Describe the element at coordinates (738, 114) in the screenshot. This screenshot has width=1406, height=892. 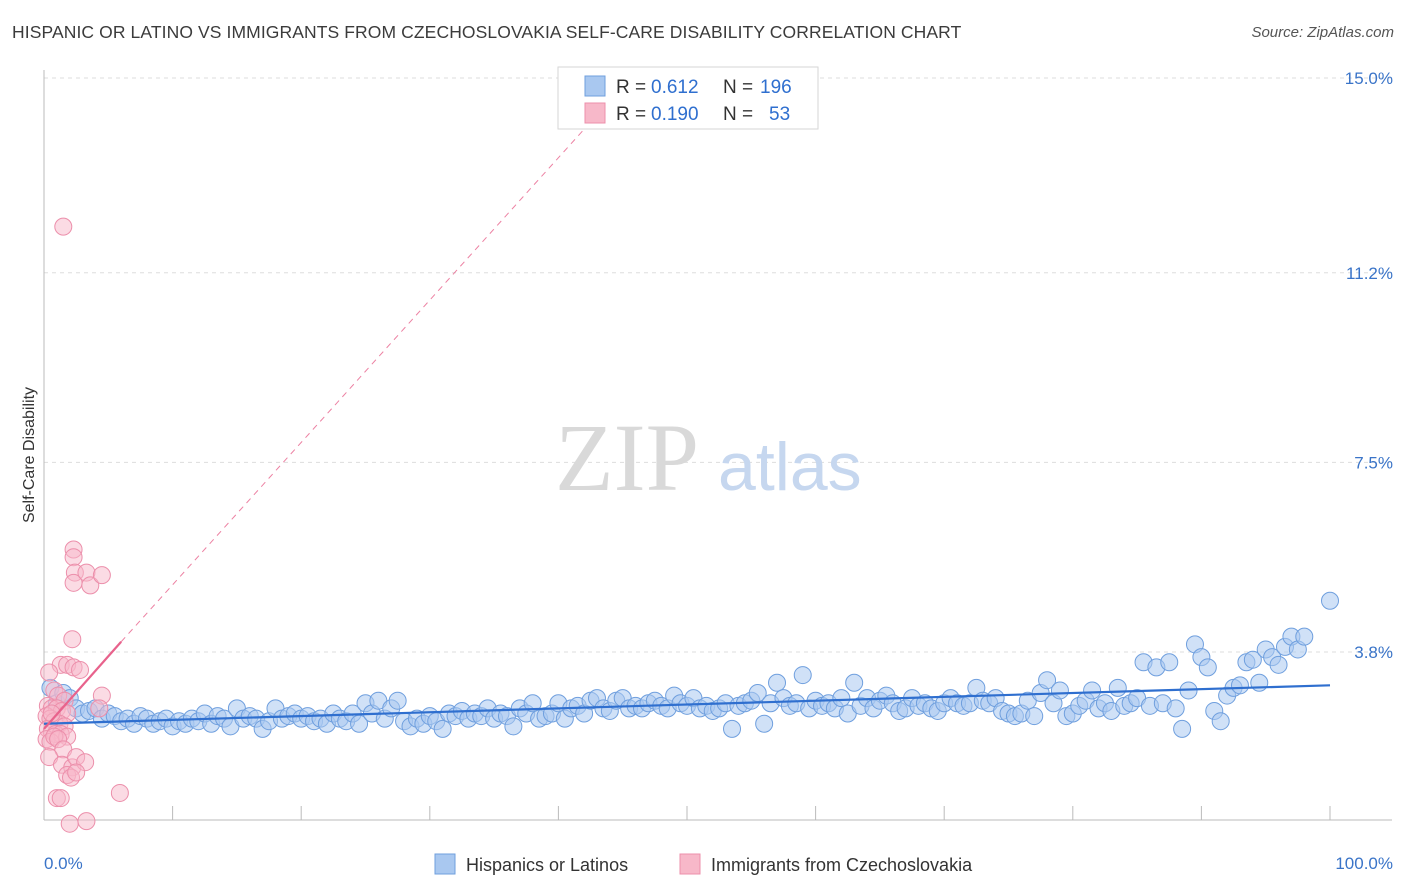
I see `legend-n-label-2: N =` at that location.